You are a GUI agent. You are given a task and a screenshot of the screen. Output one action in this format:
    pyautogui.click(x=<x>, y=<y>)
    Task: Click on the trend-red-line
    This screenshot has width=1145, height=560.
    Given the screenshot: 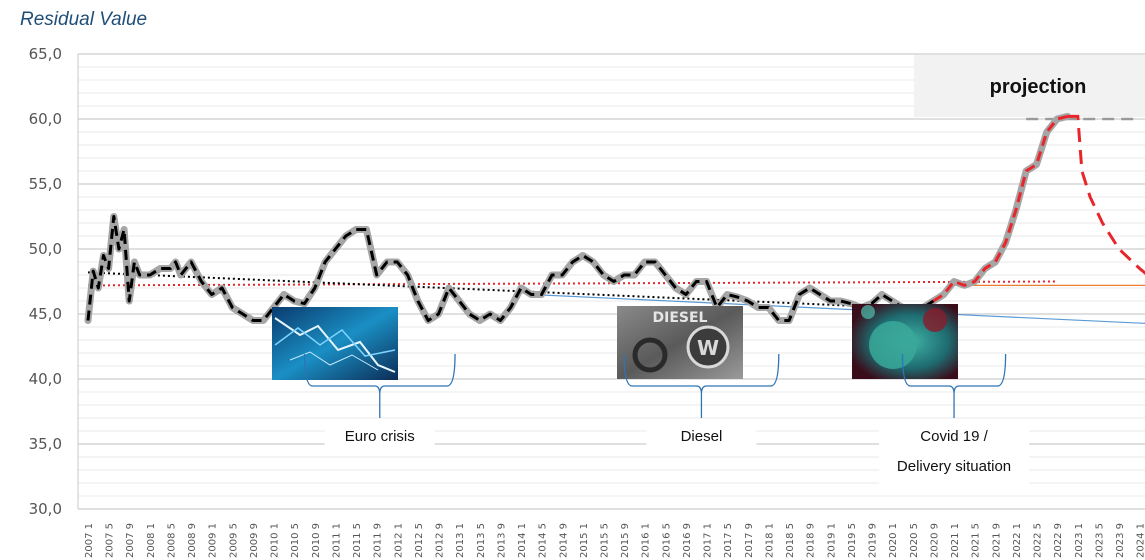 What is the action you would take?
    pyautogui.click(x=572, y=283)
    